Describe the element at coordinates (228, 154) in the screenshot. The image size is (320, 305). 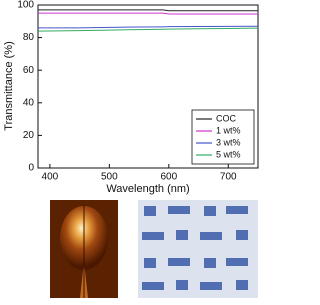
I see `legend-label: 5 wt%` at that location.